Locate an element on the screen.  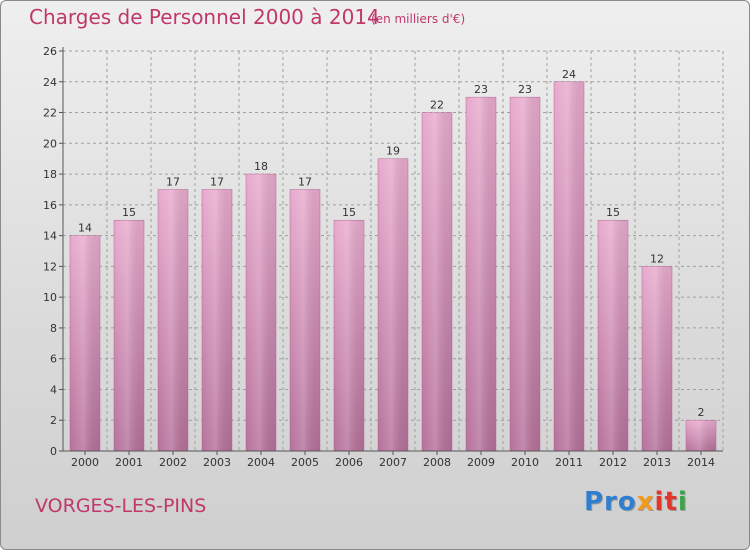
data-label: 19 is located at coordinates (393, 151).